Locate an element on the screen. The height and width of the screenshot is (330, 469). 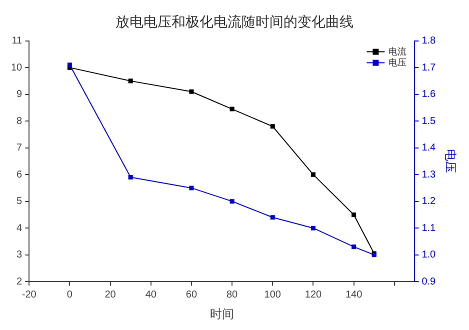
y2-tick-label: 1.7 is located at coordinates (429, 68).